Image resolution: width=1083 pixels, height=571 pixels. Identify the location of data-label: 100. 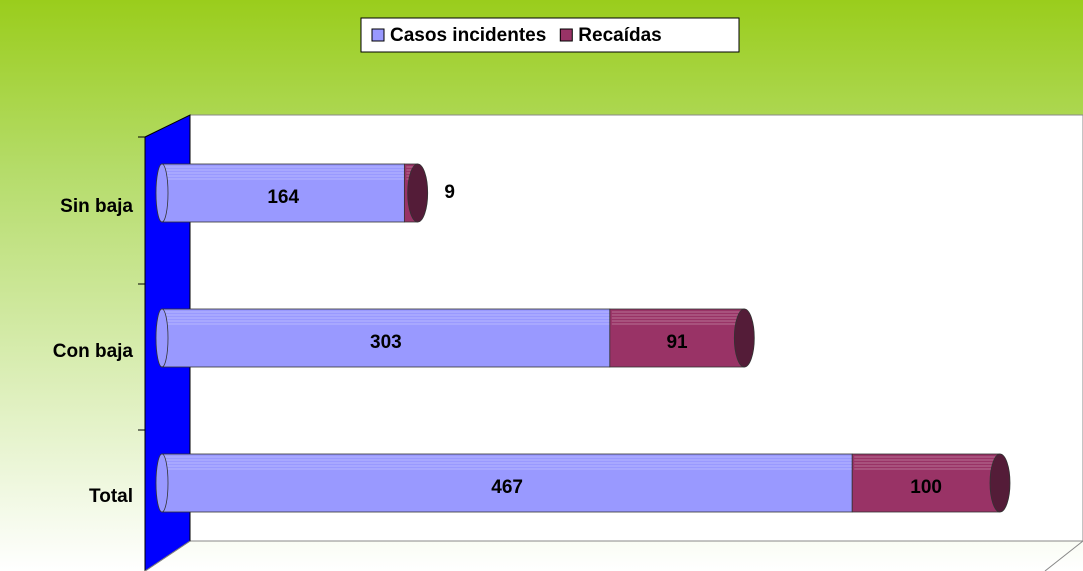
(926, 487).